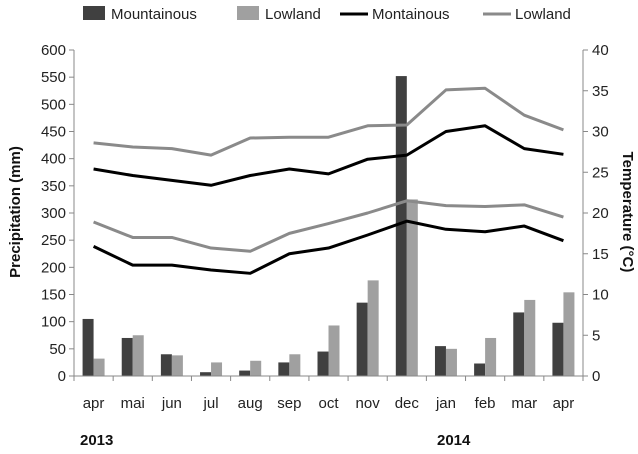 The width and height of the screenshot is (638, 454). I want to click on y-left-tick-label: 100, so click(53, 322).